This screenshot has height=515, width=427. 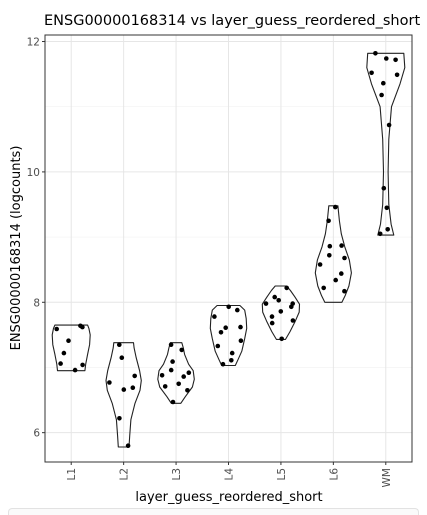 I want to click on x-axis-label: layer_guess_reordered_short, so click(x=228, y=497).